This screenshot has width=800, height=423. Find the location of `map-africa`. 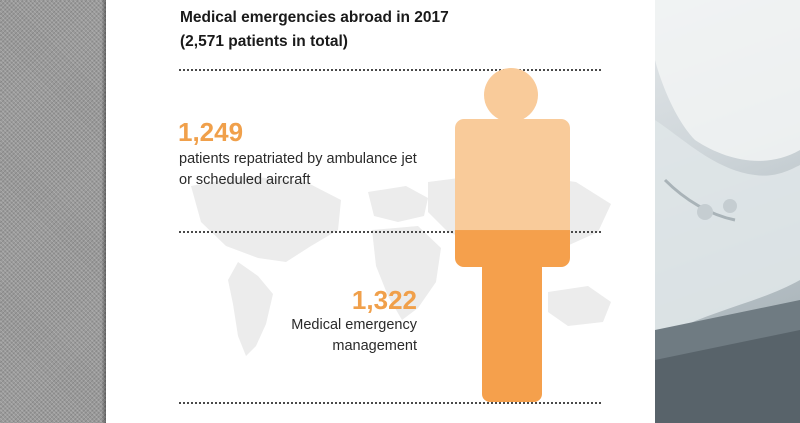

map-africa is located at coordinates (406, 273).